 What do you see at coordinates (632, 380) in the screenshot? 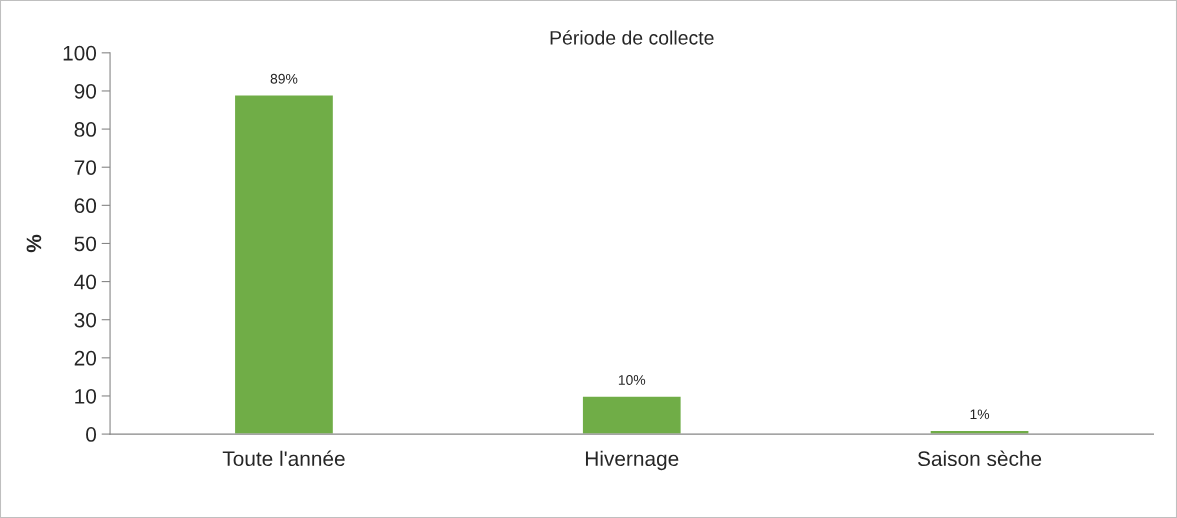
I see `data-label: 10%` at bounding box center [632, 380].